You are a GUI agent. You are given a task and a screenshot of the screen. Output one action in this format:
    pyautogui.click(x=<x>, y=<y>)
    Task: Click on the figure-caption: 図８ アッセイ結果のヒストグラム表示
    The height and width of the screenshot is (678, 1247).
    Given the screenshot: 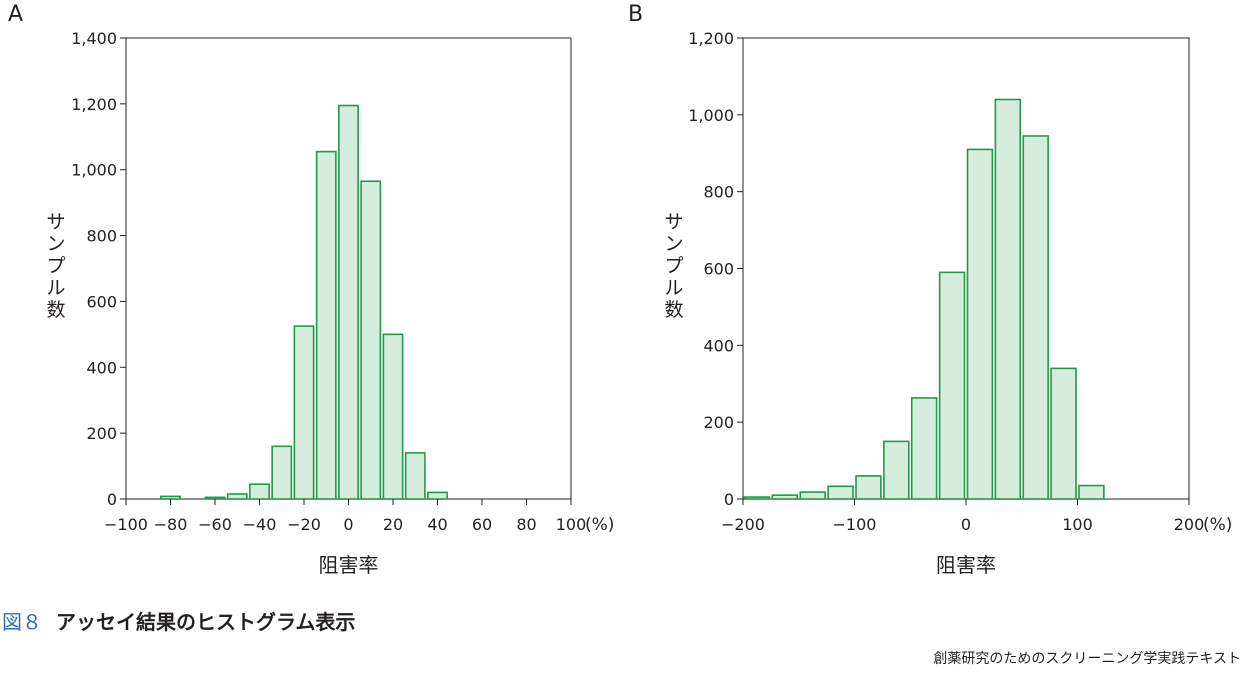 What is the action you would take?
    pyautogui.click(x=178, y=620)
    